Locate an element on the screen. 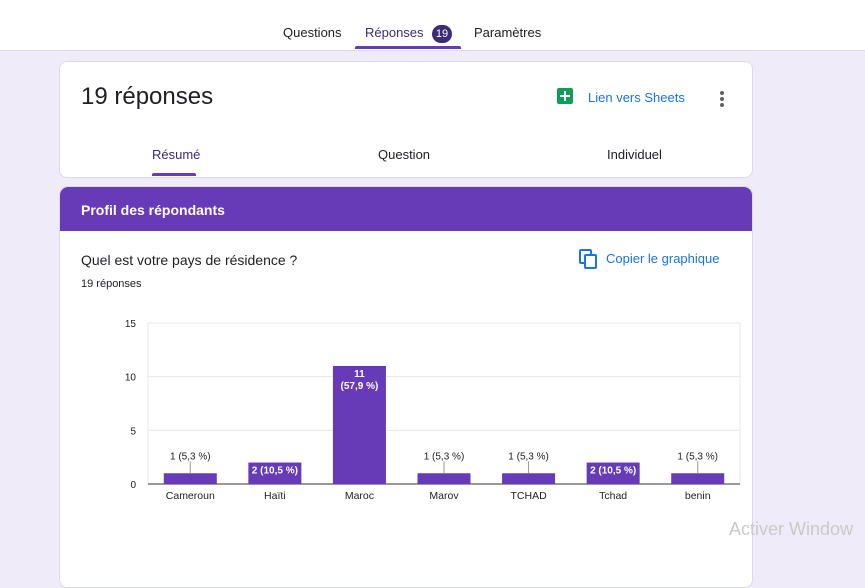  y-tick-label: 10 is located at coordinates (131, 378).